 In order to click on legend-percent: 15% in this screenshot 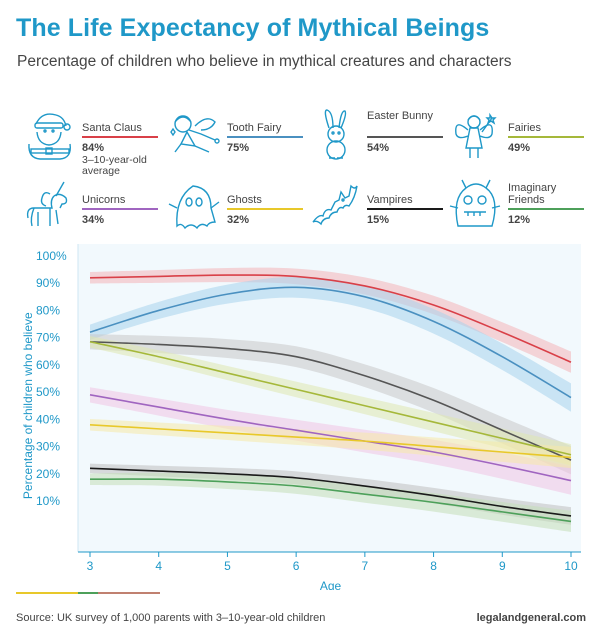, I will do `click(378, 220)`.